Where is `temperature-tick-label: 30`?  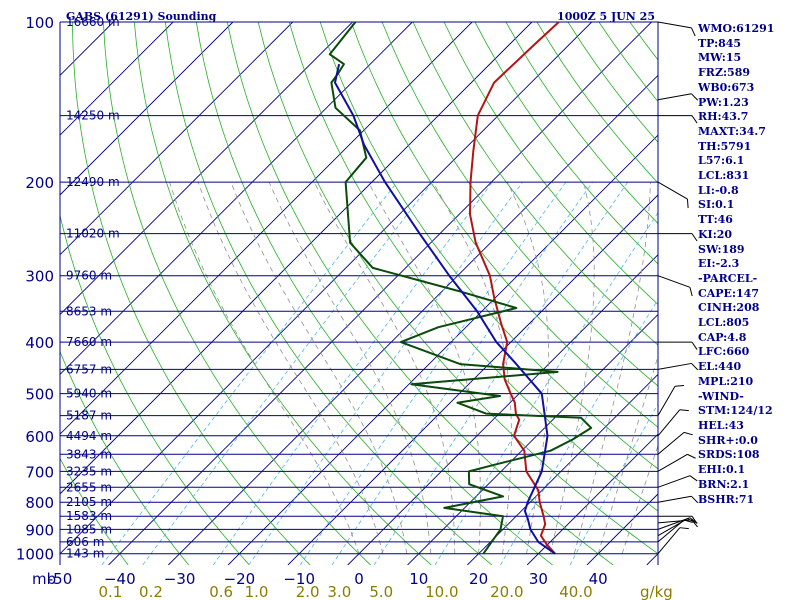 temperature-tick-label: 30 is located at coordinates (538, 579).